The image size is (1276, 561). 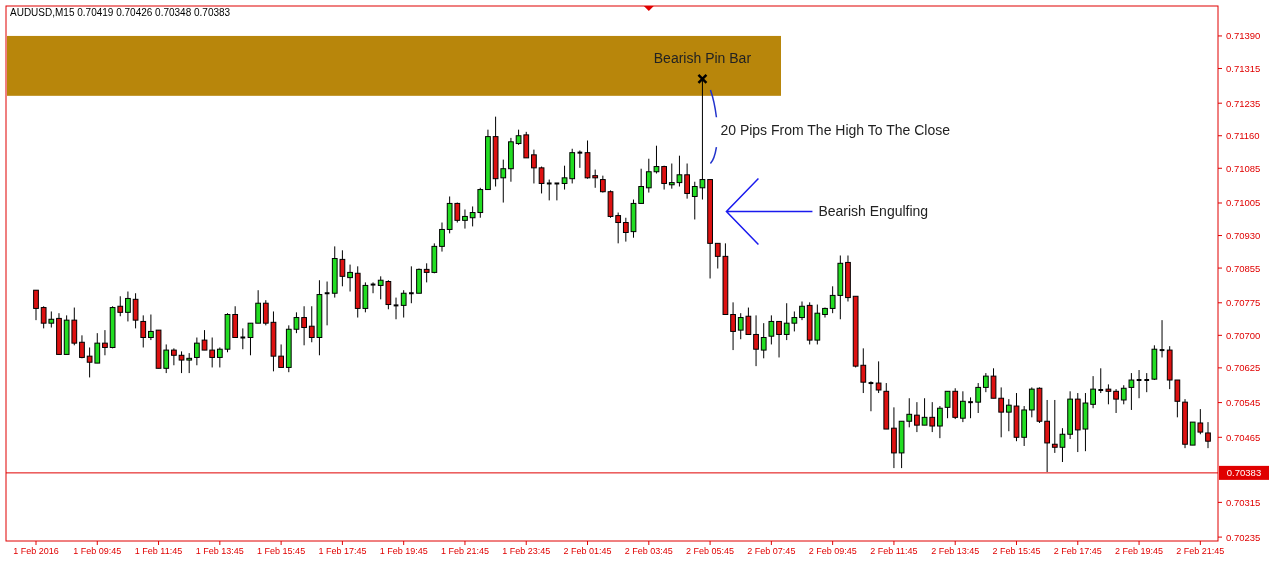 I want to click on x-tick-label: 2 Feb 09:45, so click(x=832, y=551).